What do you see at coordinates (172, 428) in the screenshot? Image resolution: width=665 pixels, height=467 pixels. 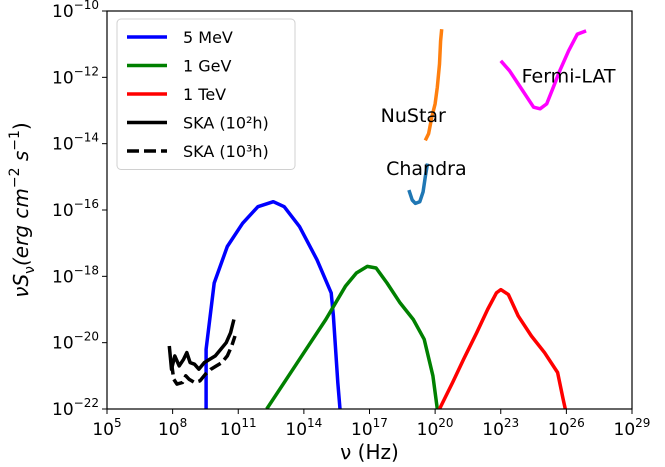 I see `x-tick-label: 10⁸` at bounding box center [172, 428].